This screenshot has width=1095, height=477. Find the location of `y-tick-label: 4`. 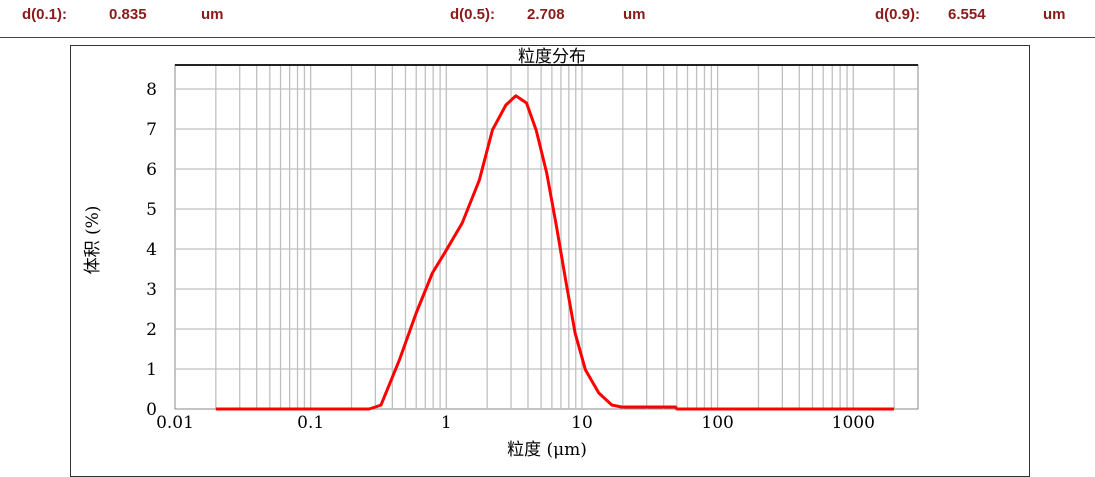

y-tick-label: 4 is located at coordinates (151, 250).